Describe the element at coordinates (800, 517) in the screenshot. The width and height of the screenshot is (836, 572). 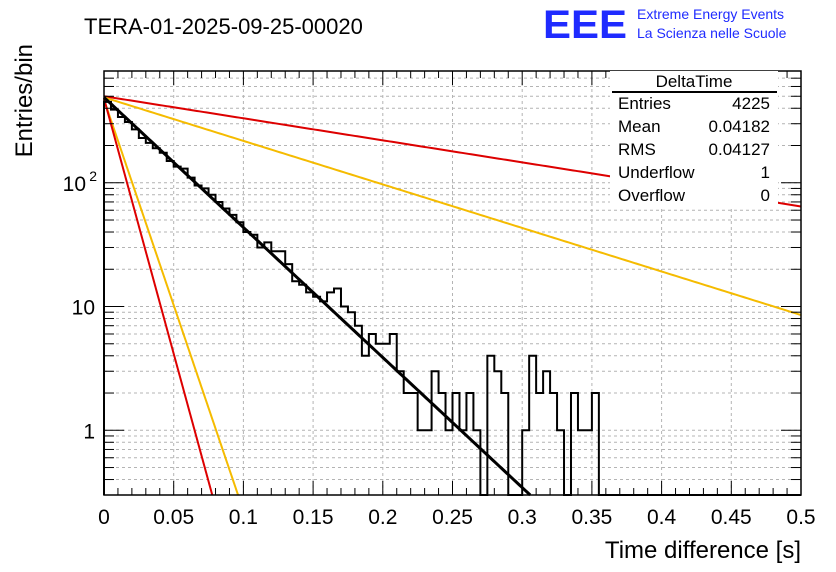
I see `x-tick-label: 0.5` at that location.